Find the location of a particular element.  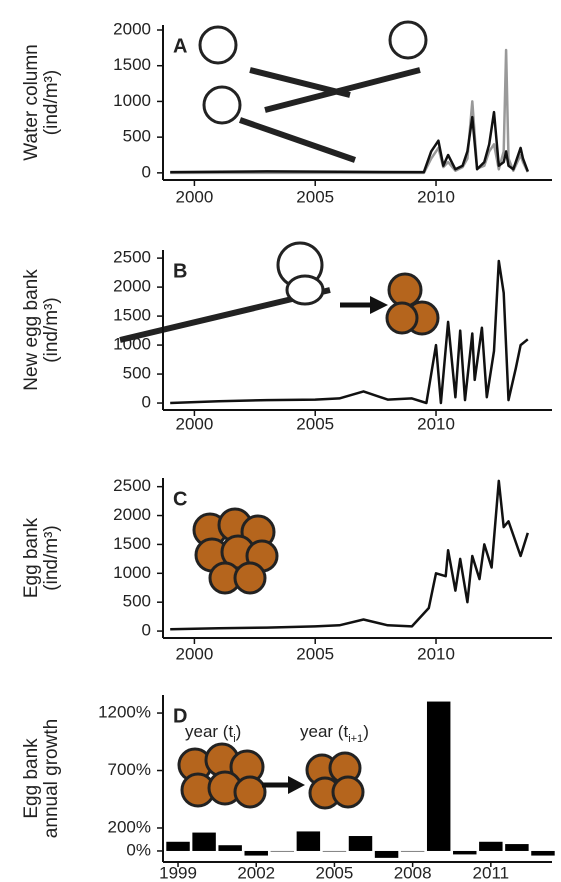

panel-letter: C is located at coordinates (180, 499).